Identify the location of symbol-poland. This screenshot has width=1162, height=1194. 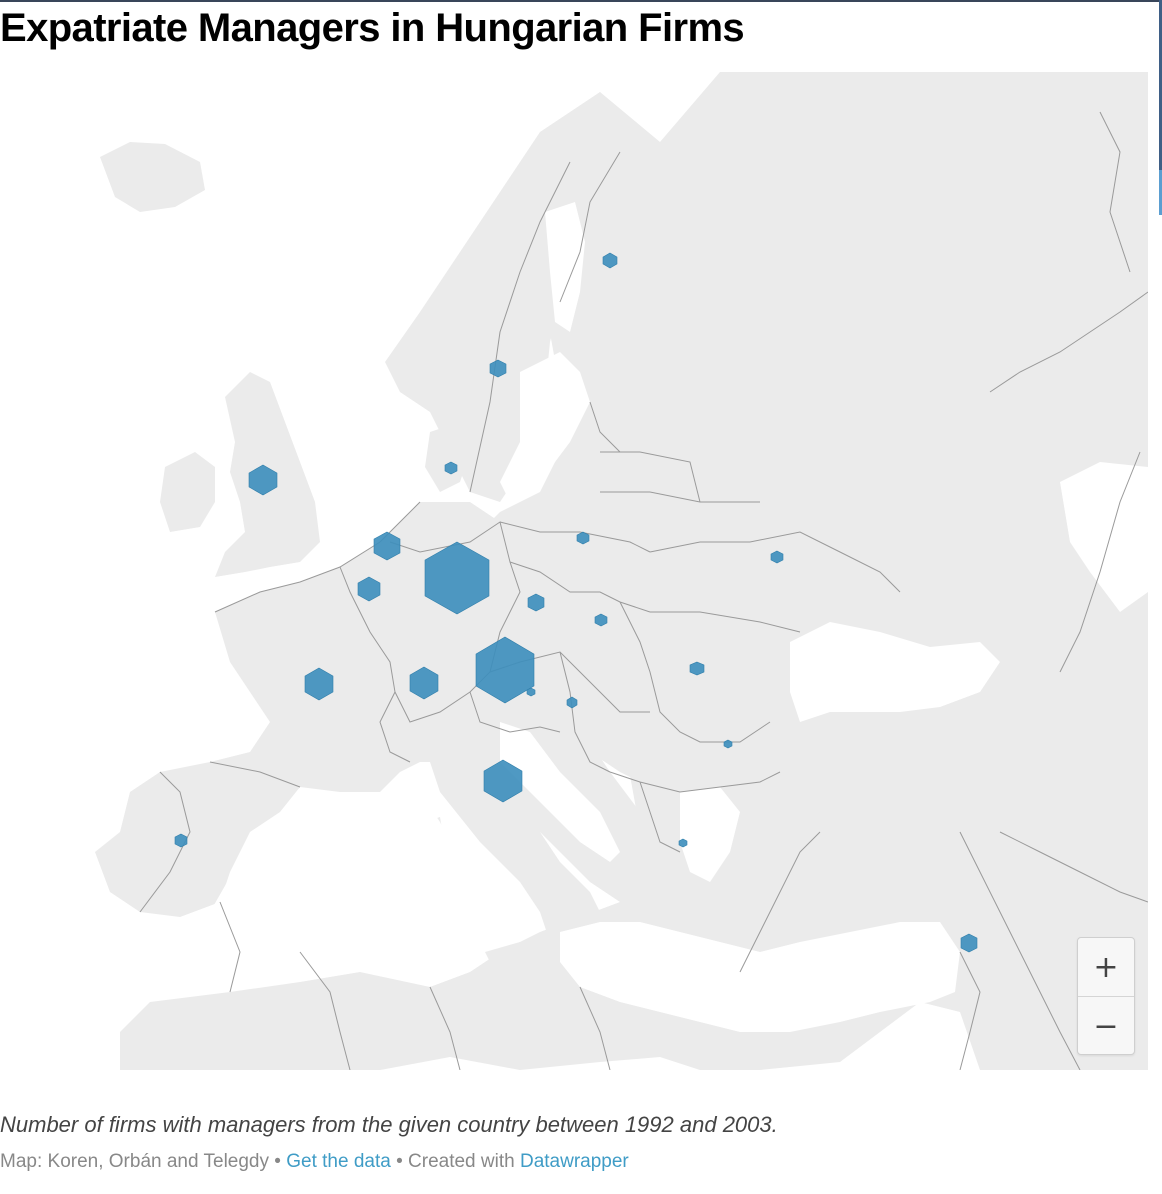
(583, 538).